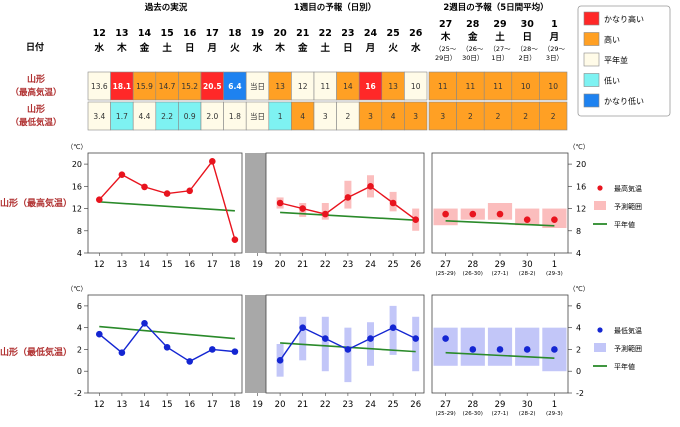 The height and width of the screenshot is (427, 680). What do you see at coordinates (36, 79) in the screenshot?
I see `max-row-label: 山形` at bounding box center [36, 79].